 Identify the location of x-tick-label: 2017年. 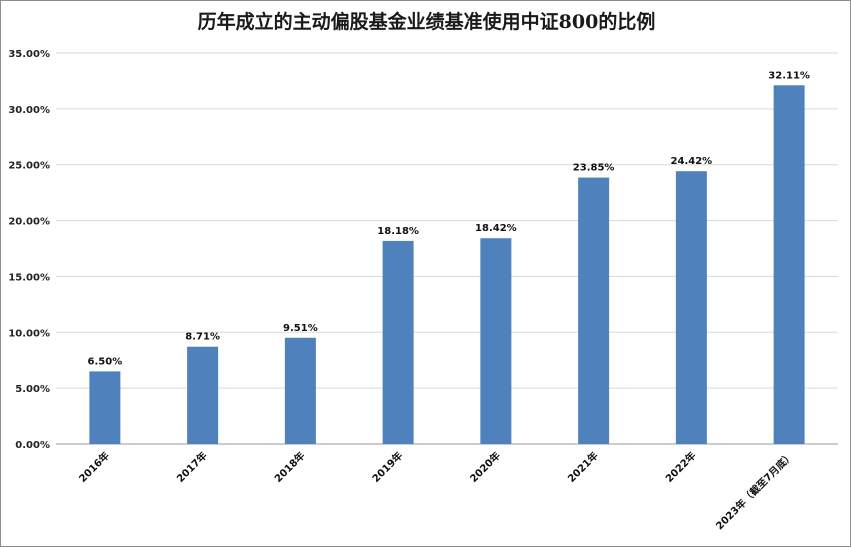
(192, 467).